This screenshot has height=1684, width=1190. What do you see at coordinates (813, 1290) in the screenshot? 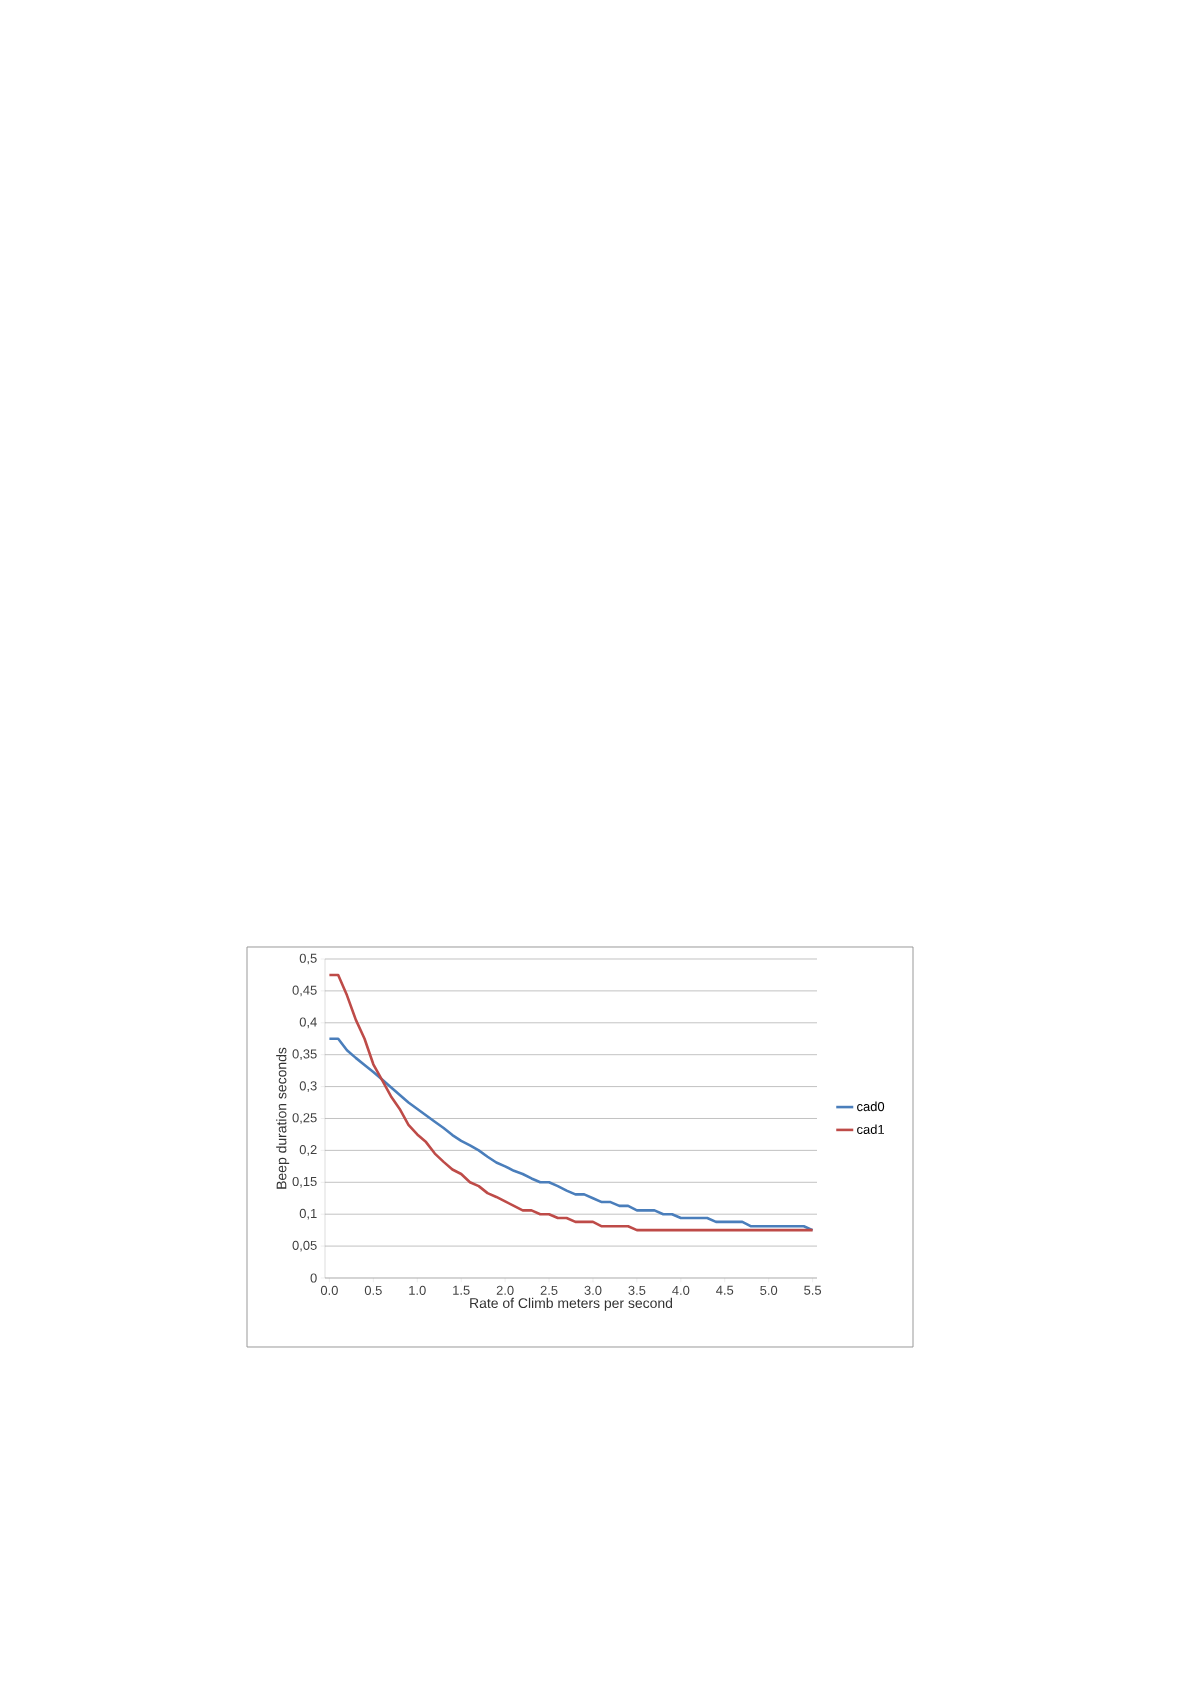
I see `x-tick-label: 5.5` at bounding box center [813, 1290].